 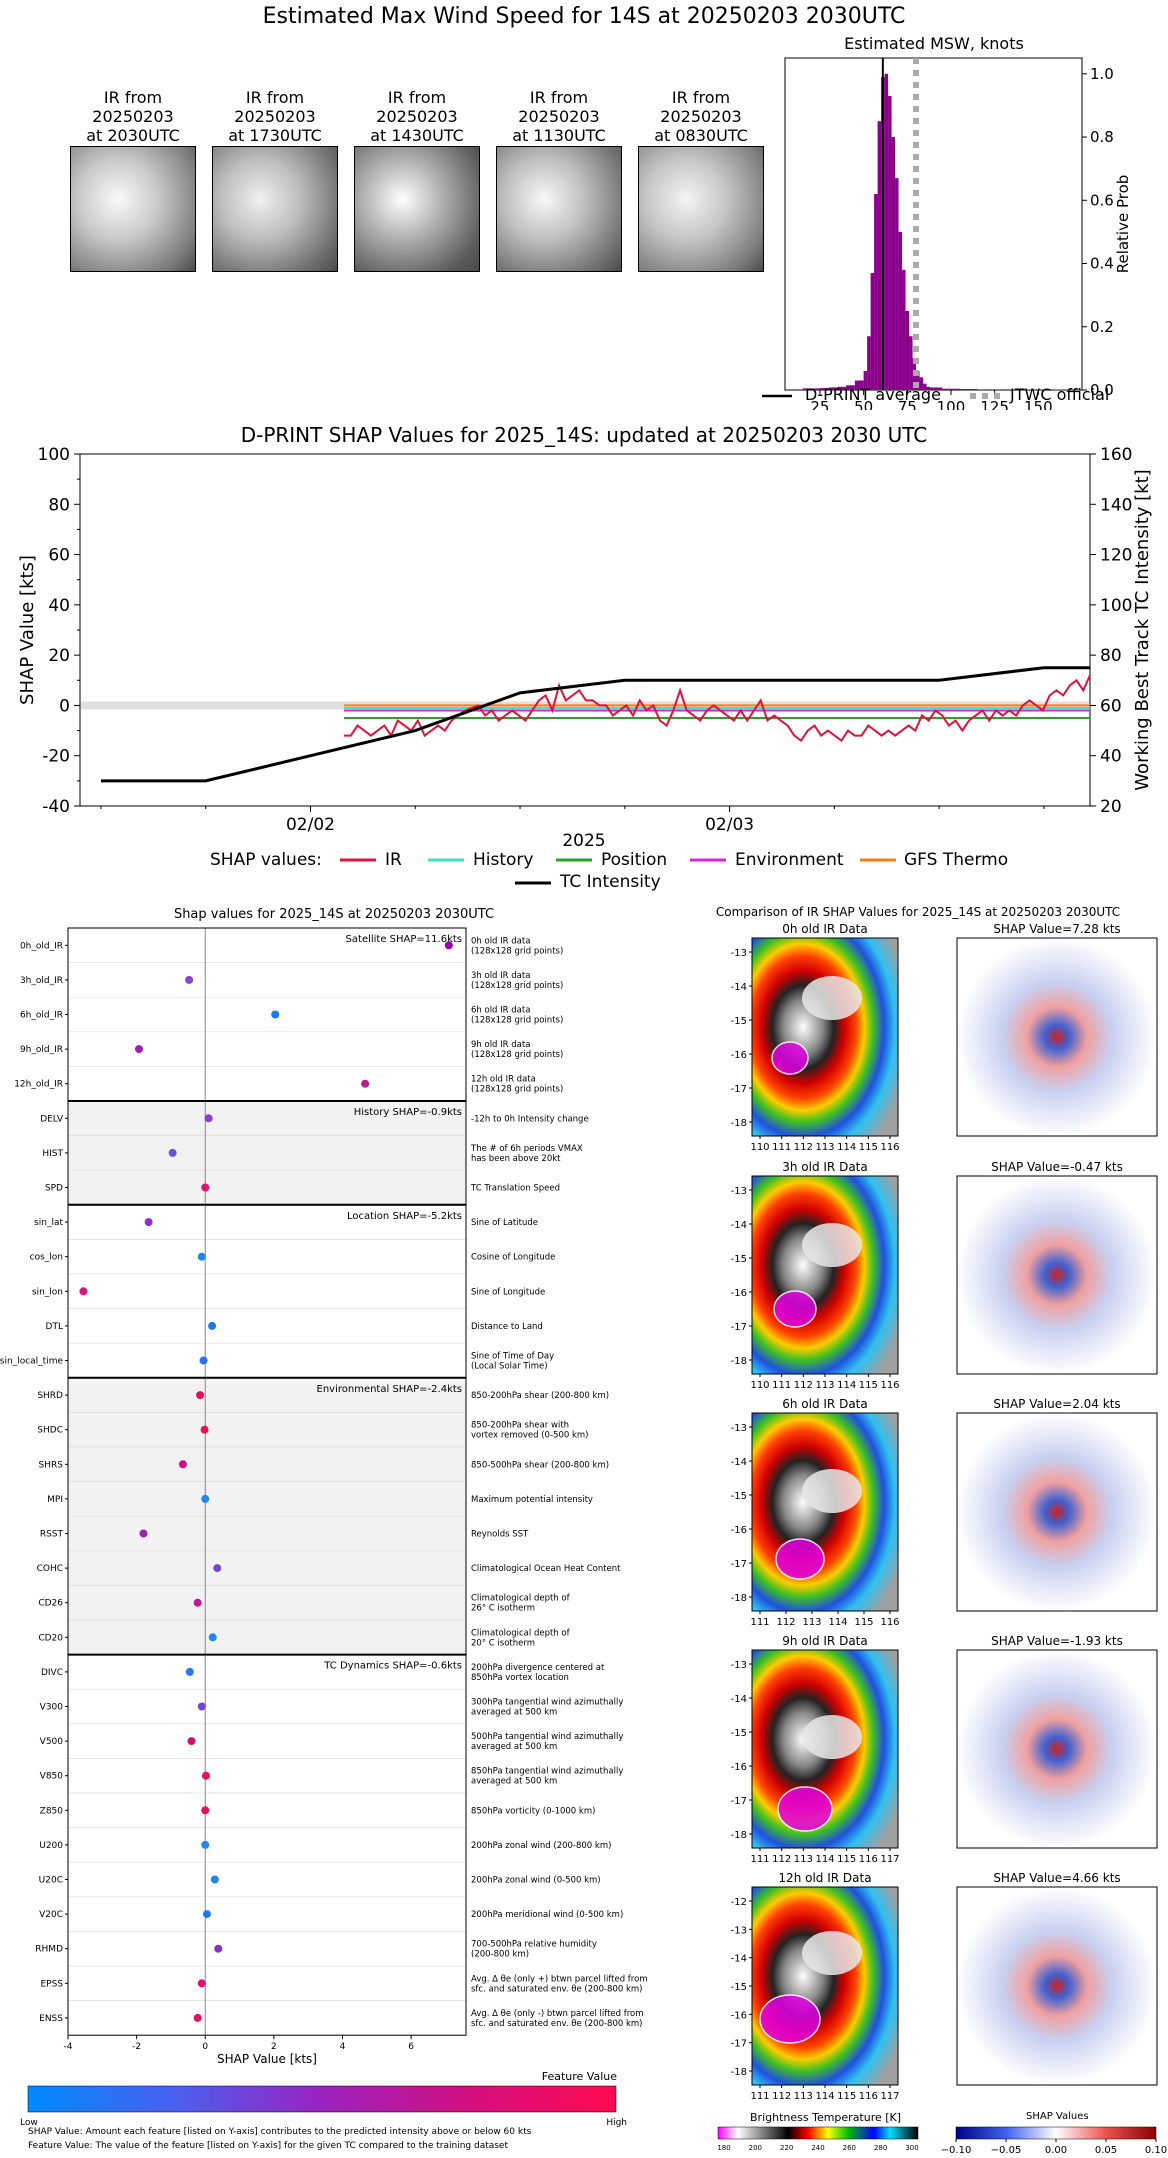 I want to click on feature-description: 700-500hPa relative humidity, so click(x=534, y=1945).